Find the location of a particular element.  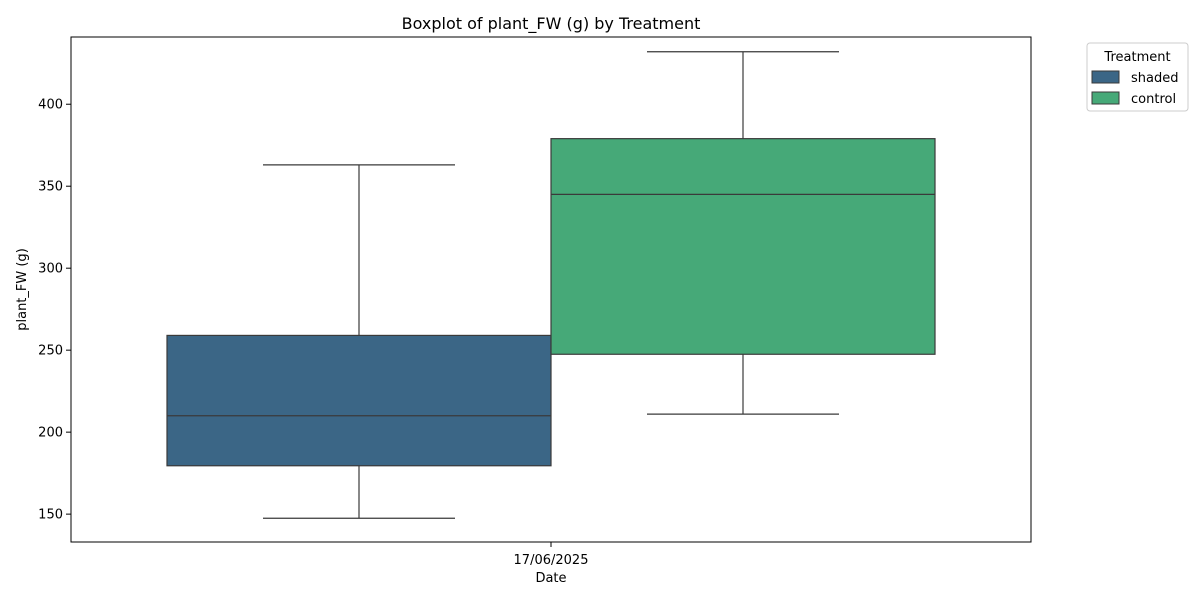

y-tick-label: 250 is located at coordinates (50, 351).